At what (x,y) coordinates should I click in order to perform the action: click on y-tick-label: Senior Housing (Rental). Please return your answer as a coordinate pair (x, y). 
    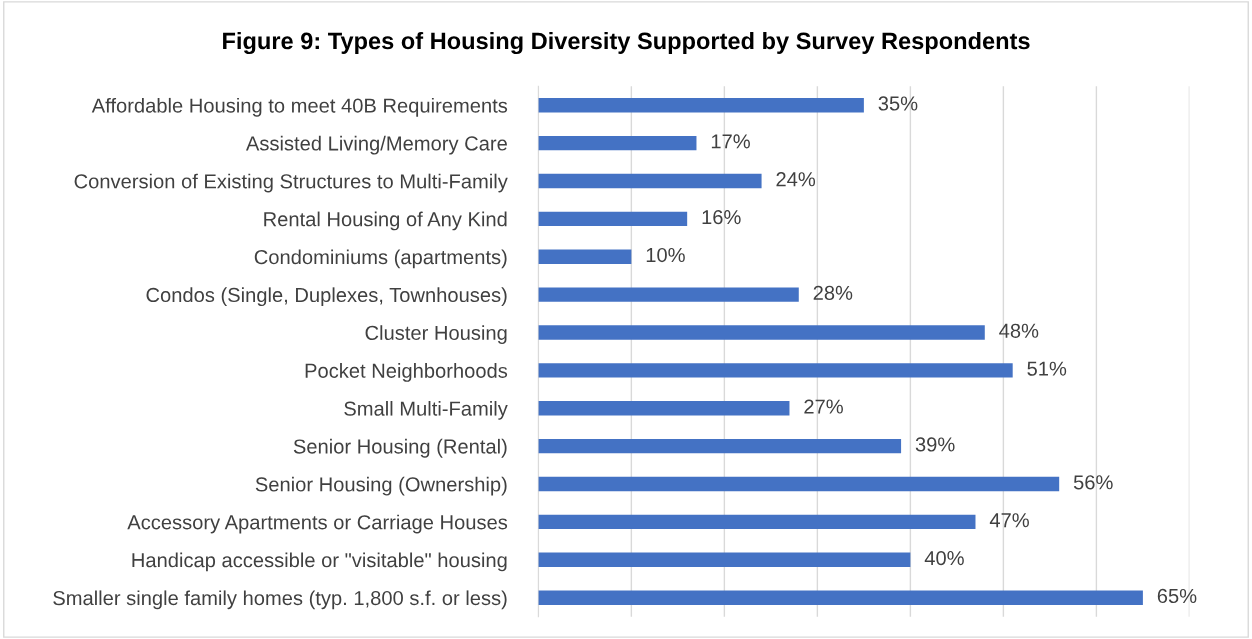
    Looking at the image, I should click on (400, 448).